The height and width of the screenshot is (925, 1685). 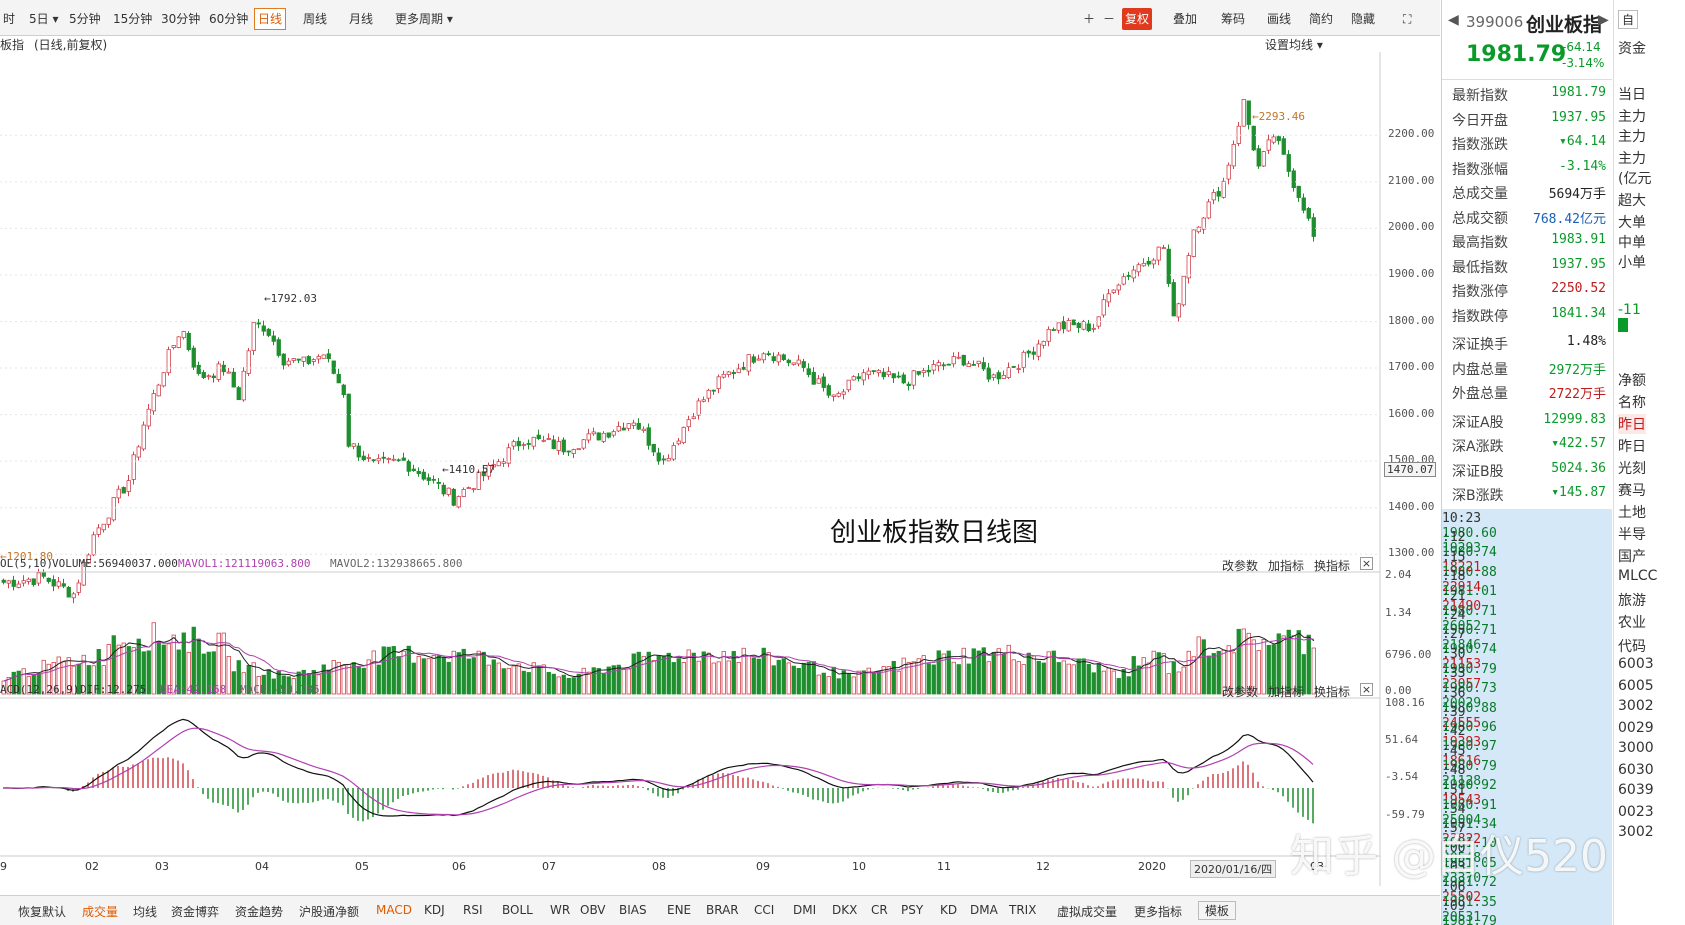 What do you see at coordinates (1407, 19) in the screenshot?
I see `fullscreen-icon: ⛶` at bounding box center [1407, 19].